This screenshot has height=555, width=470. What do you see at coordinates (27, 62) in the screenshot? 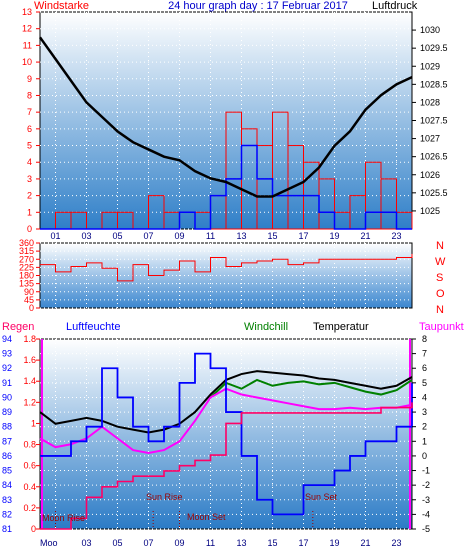
I see `y-tick-label: 10` at bounding box center [27, 62].